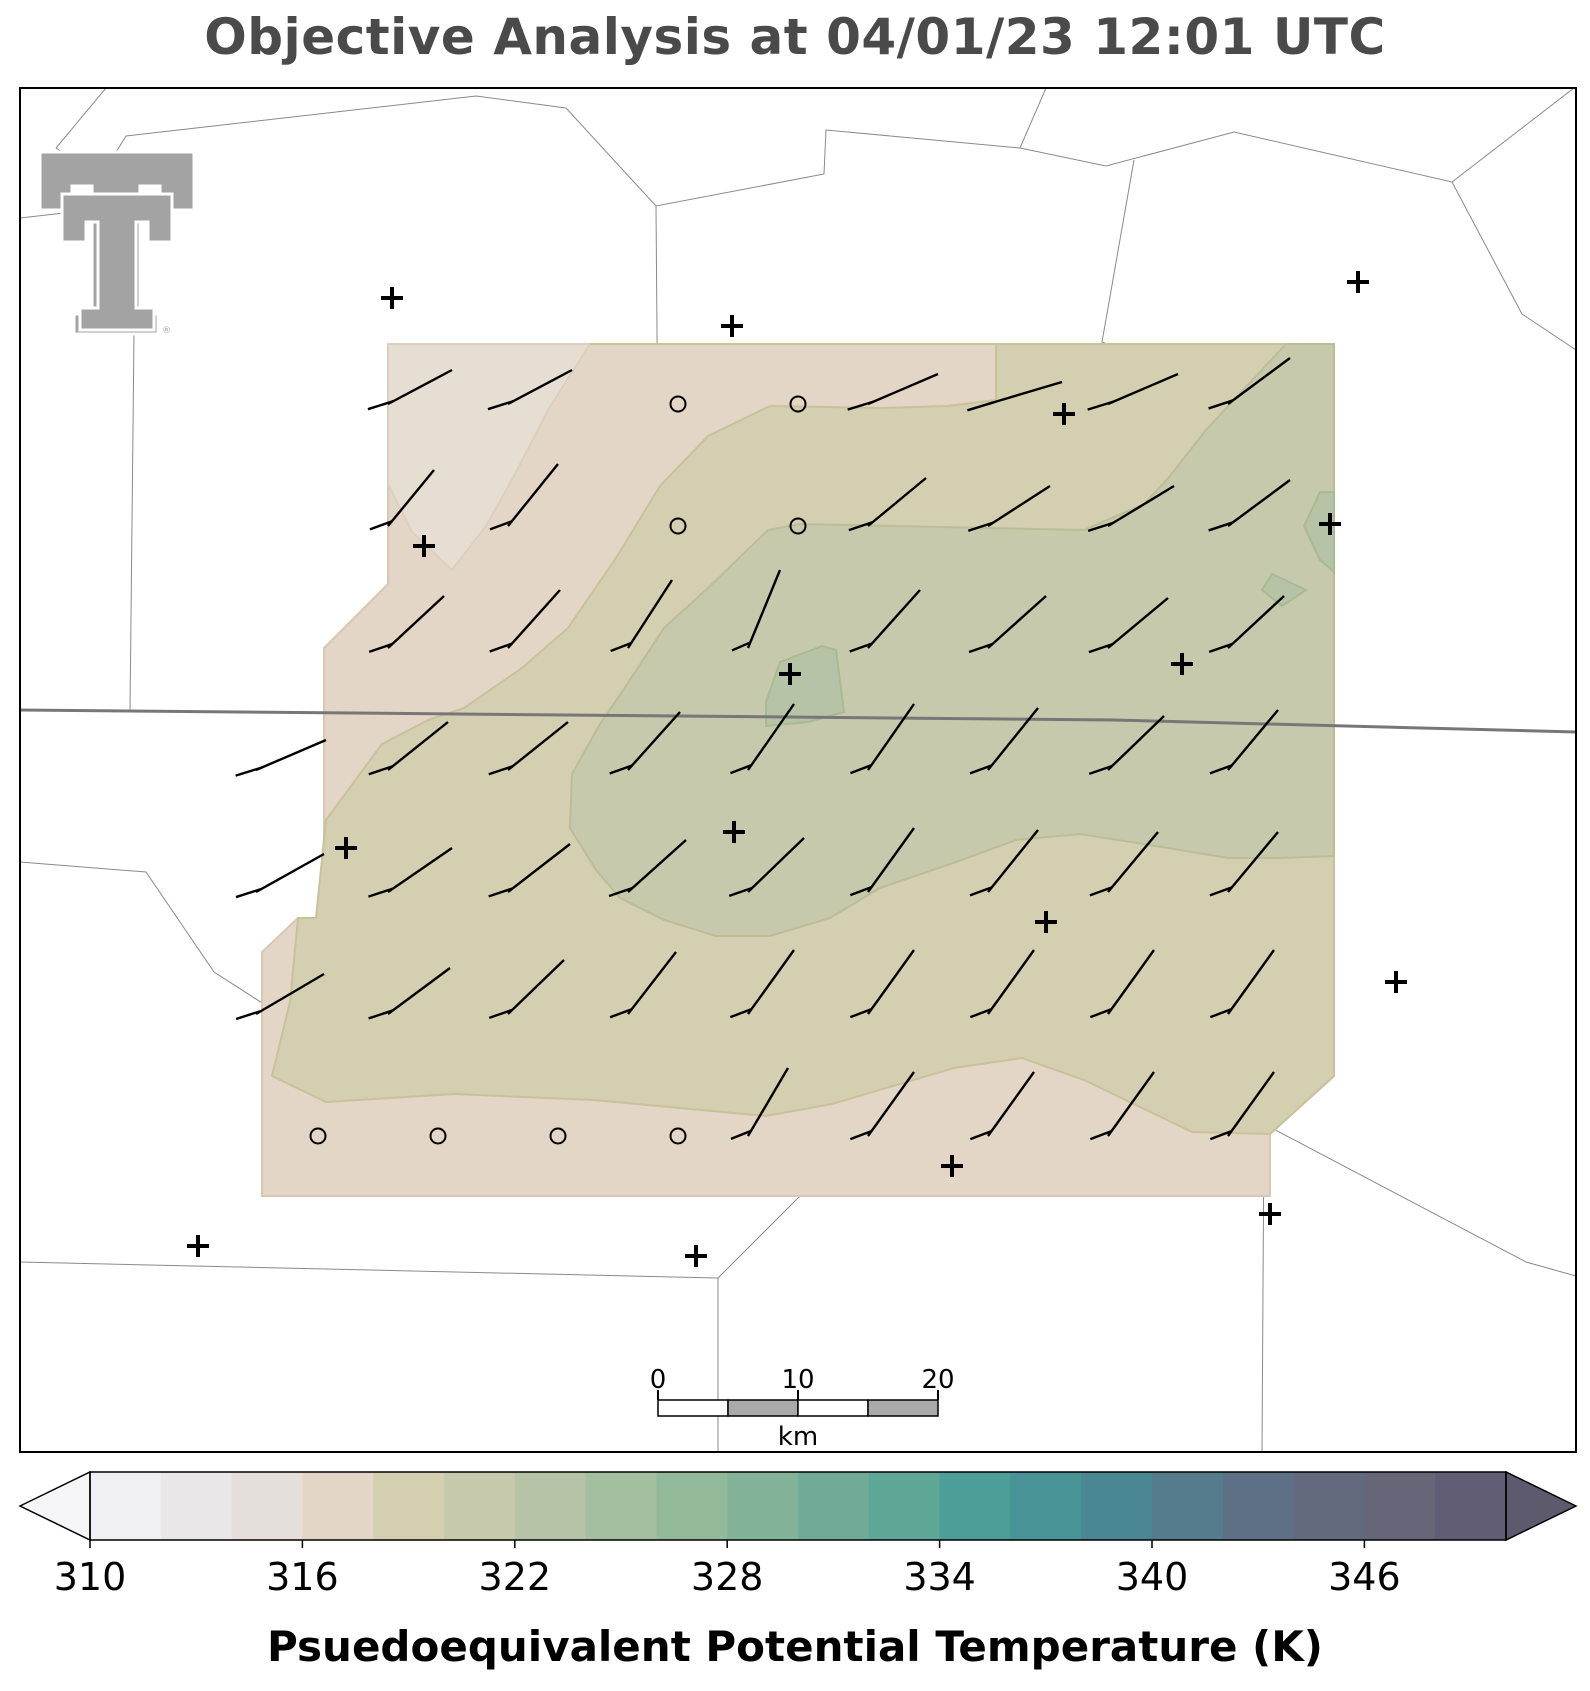  Describe the element at coordinates (166, 331) in the screenshot. I see `logo-registered-mark: ®` at that location.